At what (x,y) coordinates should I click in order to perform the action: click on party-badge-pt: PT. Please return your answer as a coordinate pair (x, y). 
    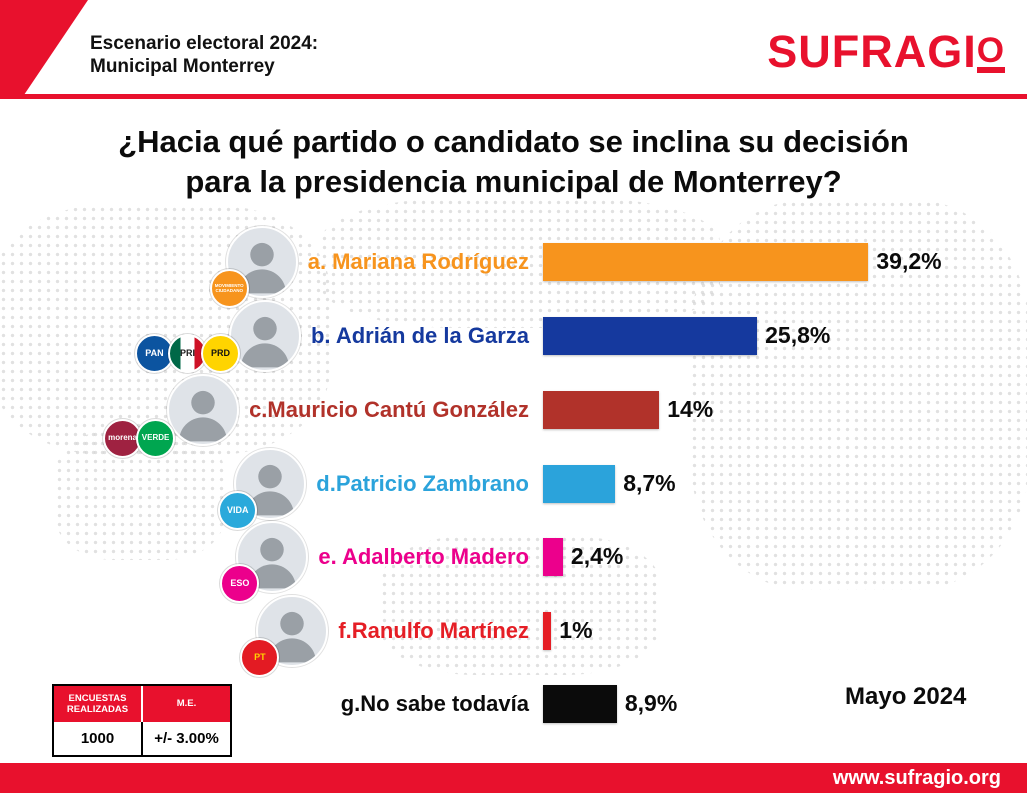
    Looking at the image, I should click on (260, 657).